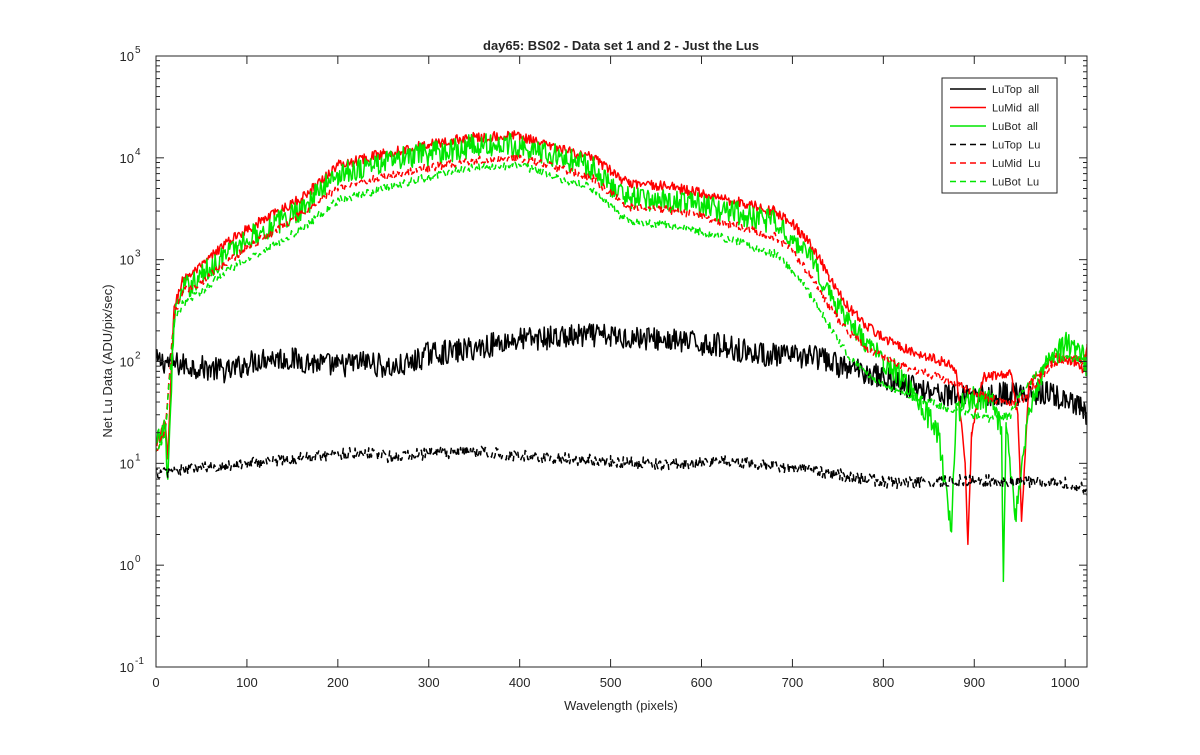 Image resolution: width=1200 pixels, height=755 pixels. I want to click on y-tick-exponent: 0, so click(138, 559).